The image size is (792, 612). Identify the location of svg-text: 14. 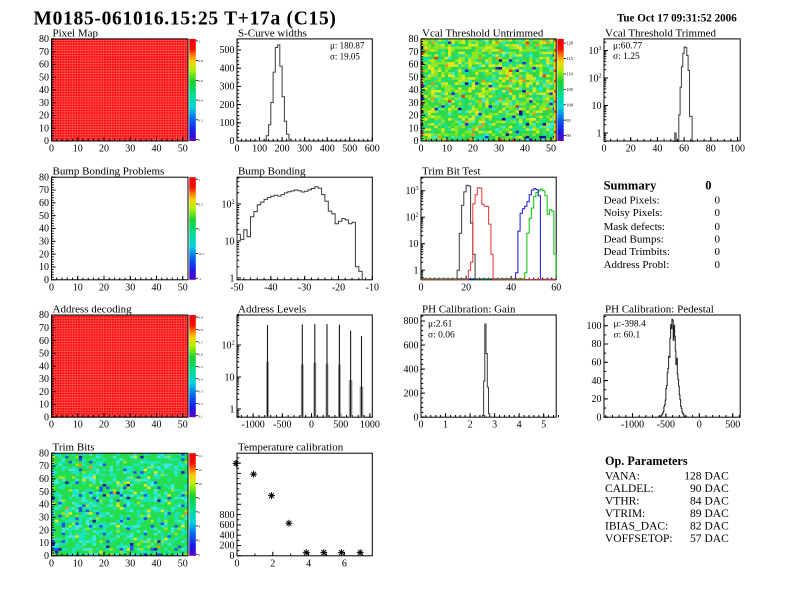
(200, 456).